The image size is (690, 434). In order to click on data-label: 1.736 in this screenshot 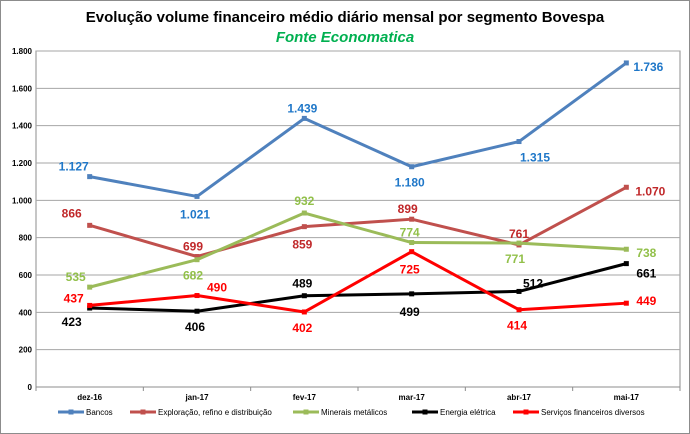, I will do `click(648, 67)`.